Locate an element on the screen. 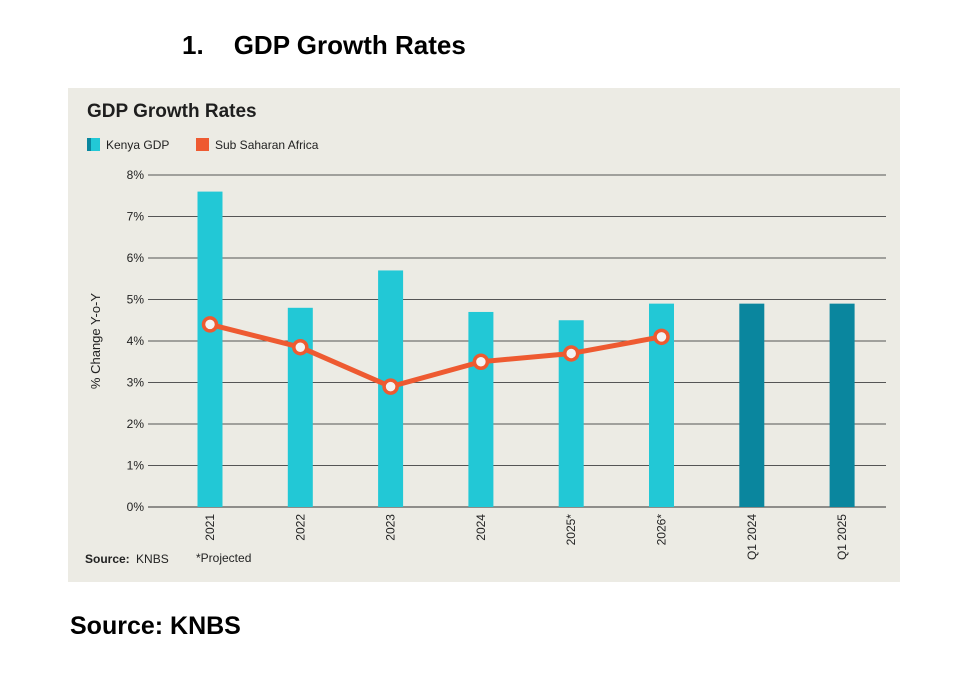 The height and width of the screenshot is (682, 972). chart-footer: Source: KNBS *Projected is located at coordinates (168, 558).